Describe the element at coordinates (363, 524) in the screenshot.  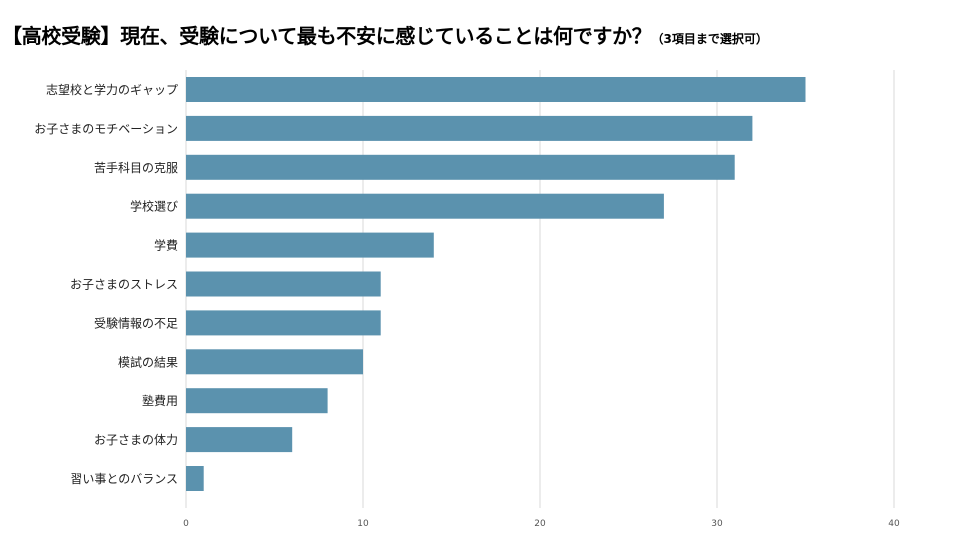
I see `x-tick-label: 10` at that location.